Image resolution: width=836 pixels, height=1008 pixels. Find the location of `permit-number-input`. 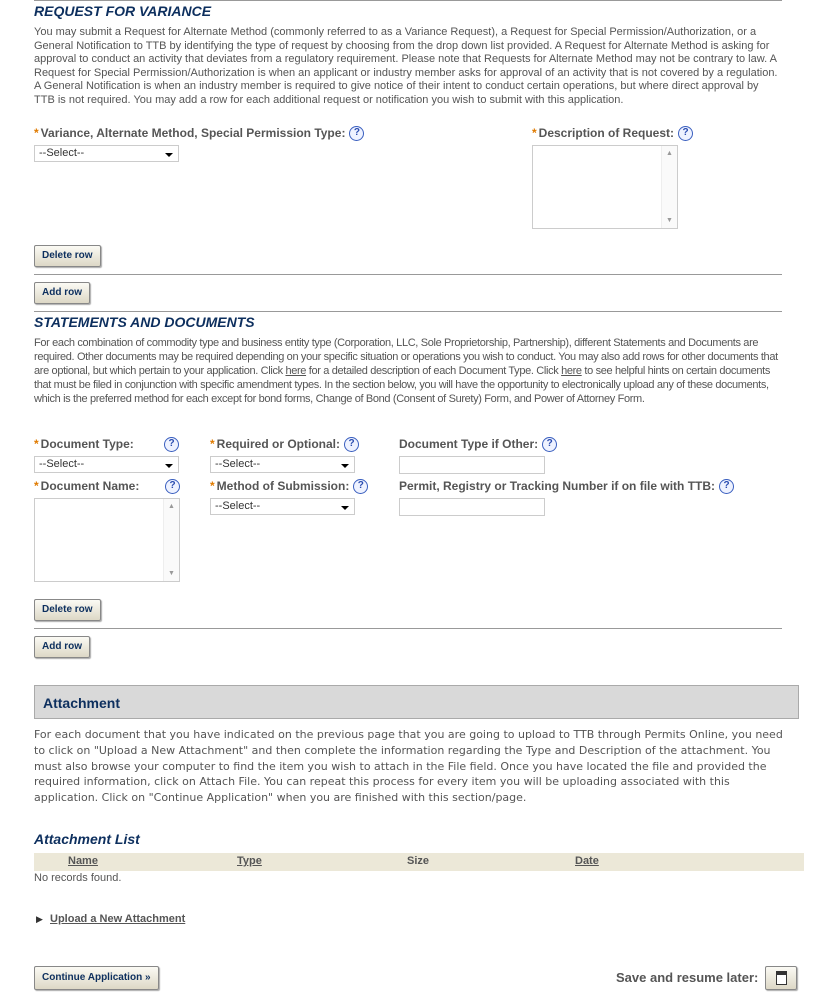

permit-number-input is located at coordinates (472, 507).